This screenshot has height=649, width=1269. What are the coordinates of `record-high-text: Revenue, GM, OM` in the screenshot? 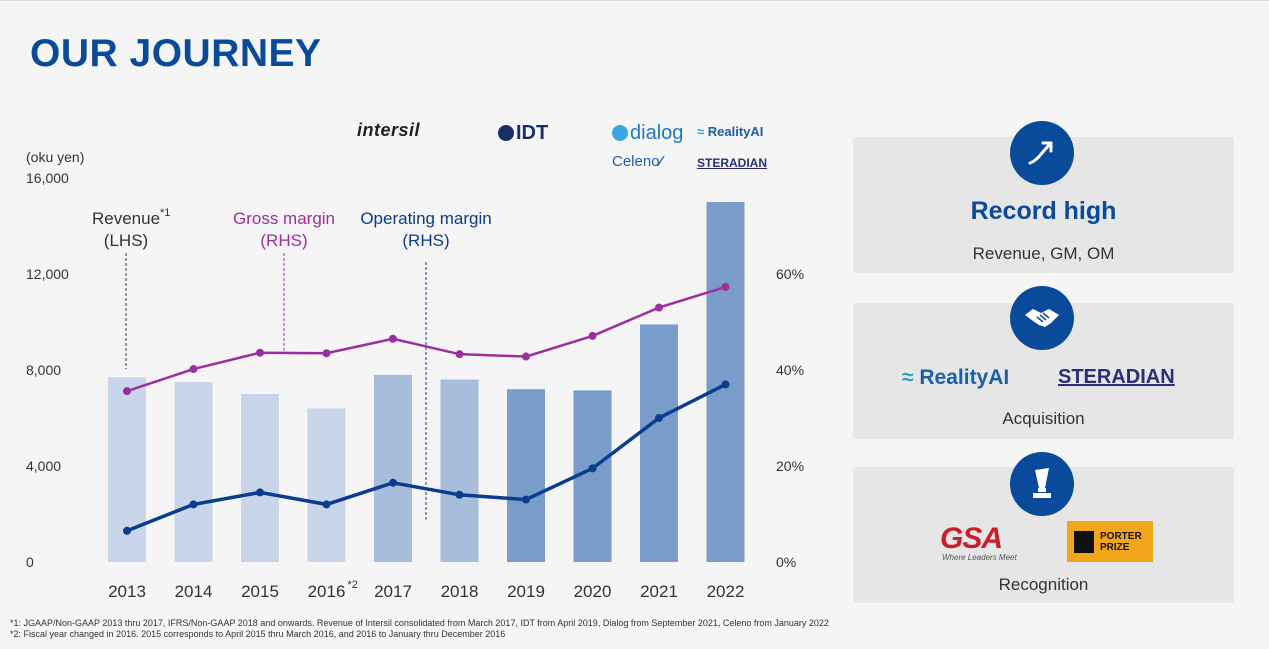 It's located at (1043, 253).